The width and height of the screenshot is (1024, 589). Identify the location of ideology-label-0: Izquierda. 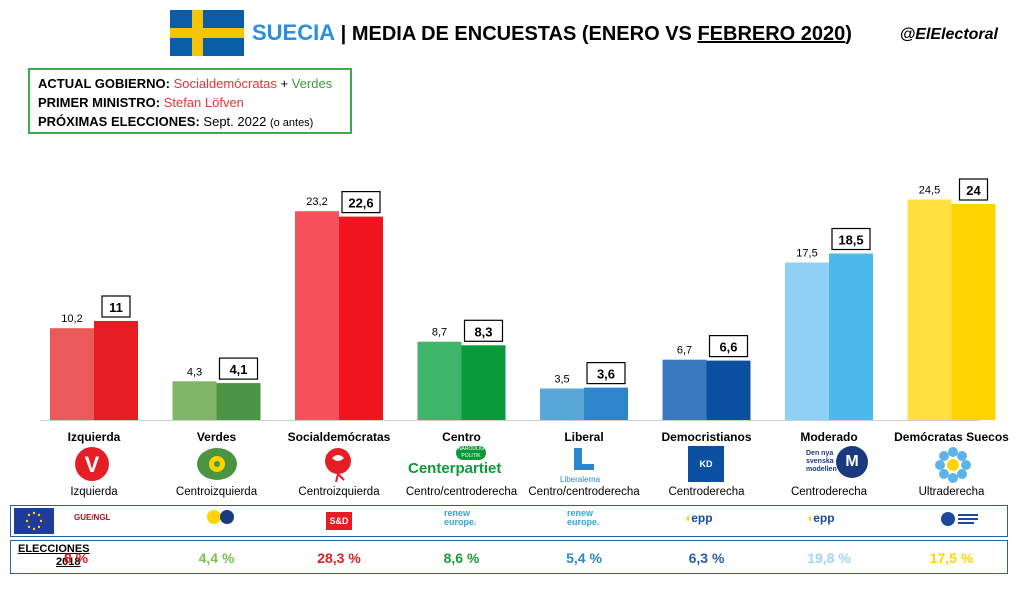
(94, 492).